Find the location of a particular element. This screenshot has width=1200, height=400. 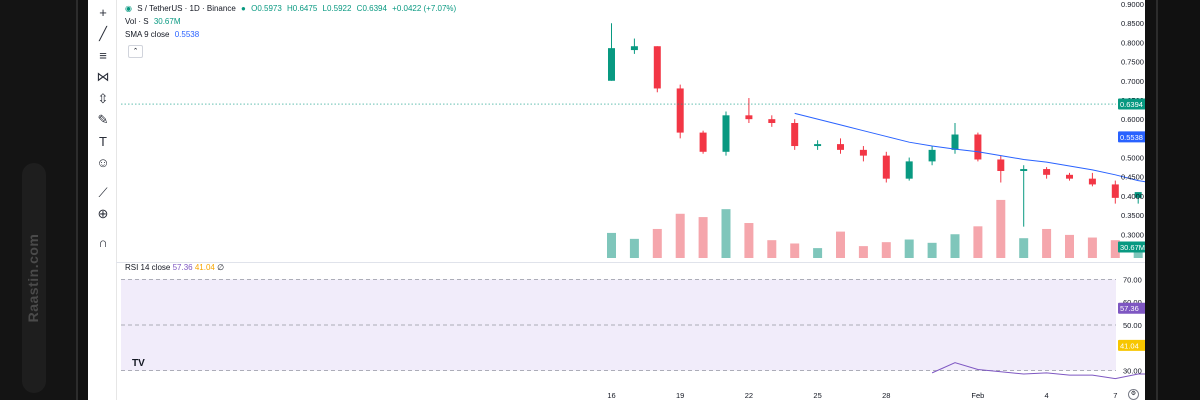

legend-collapse-button: ⌃ is located at coordinates (135, 51).